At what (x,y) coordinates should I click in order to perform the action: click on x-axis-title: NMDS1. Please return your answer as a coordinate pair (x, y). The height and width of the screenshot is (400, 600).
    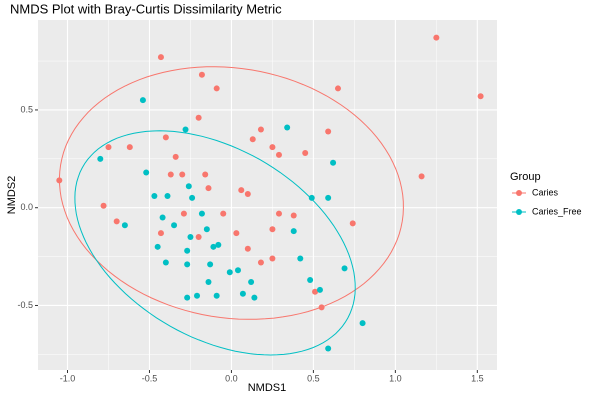
    Looking at the image, I should click on (267, 388).